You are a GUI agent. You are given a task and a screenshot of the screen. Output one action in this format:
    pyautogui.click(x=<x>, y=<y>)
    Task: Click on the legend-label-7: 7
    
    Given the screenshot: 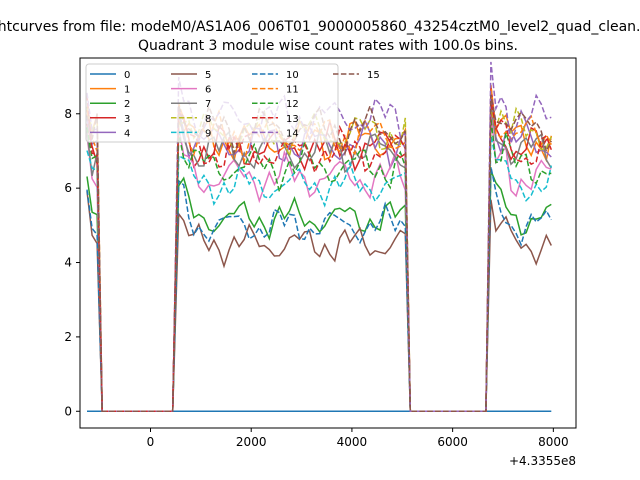 What is the action you would take?
    pyautogui.click(x=208, y=104)
    